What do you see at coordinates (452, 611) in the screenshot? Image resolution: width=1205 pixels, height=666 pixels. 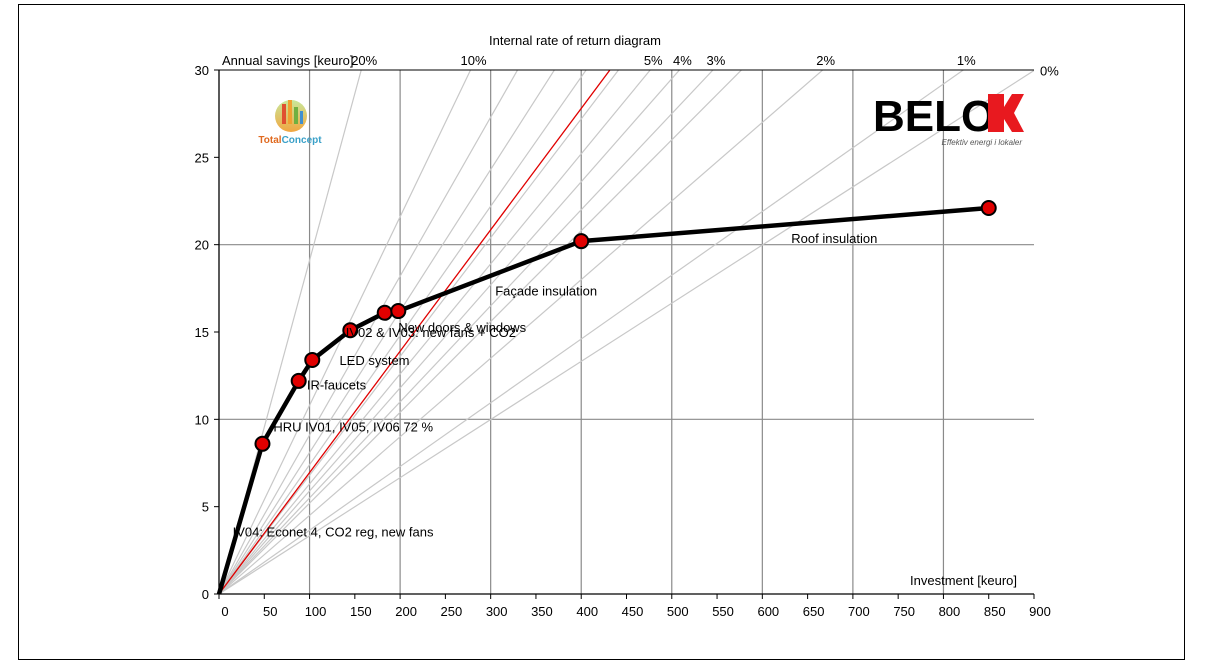 I see `x-tick-label-250: 250` at bounding box center [452, 611].